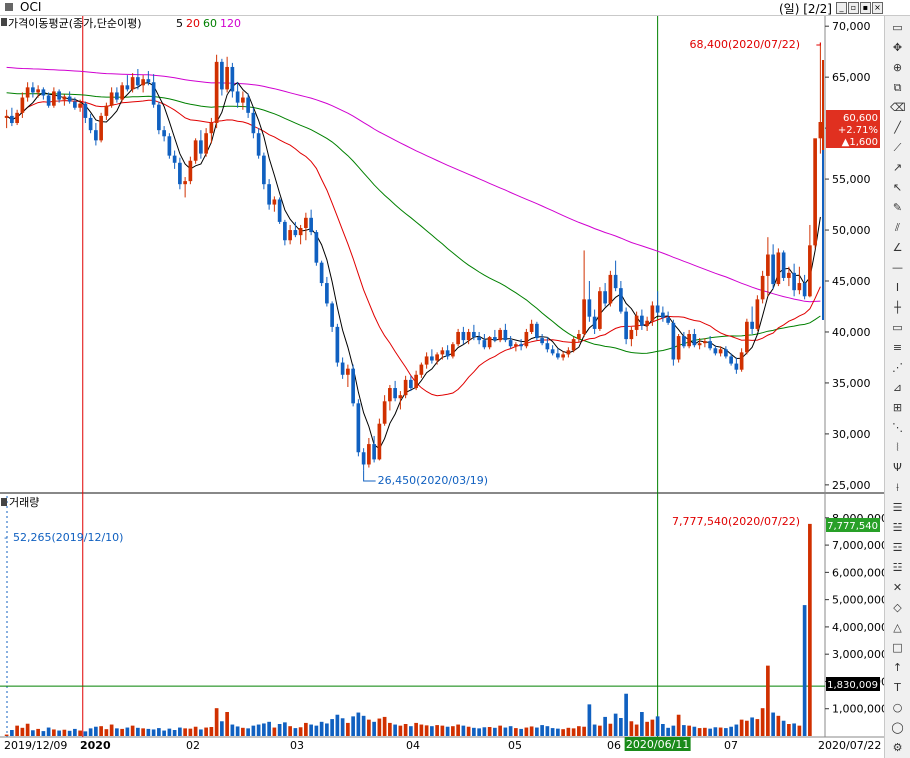 This screenshot has height=758, width=910. Describe the element at coordinates (897, 267) in the screenshot. I see `horizontal-line-icon: —` at that location.